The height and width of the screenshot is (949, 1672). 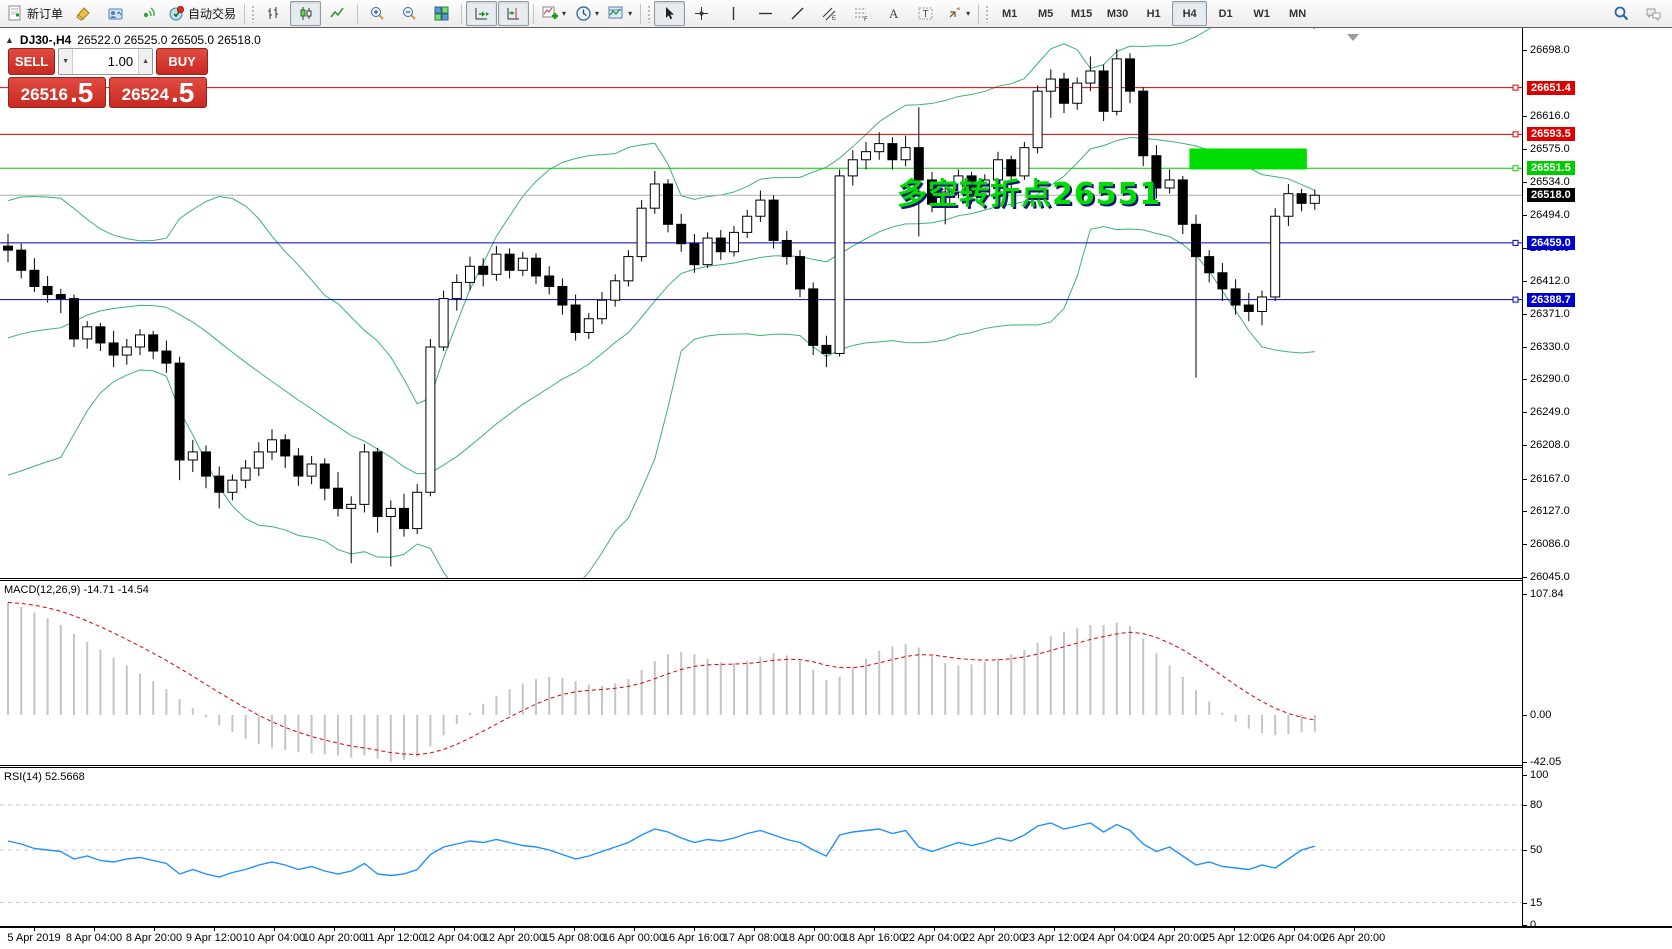 What do you see at coordinates (66, 61) in the screenshot?
I see `volume-decrease-button: ▼` at bounding box center [66, 61].